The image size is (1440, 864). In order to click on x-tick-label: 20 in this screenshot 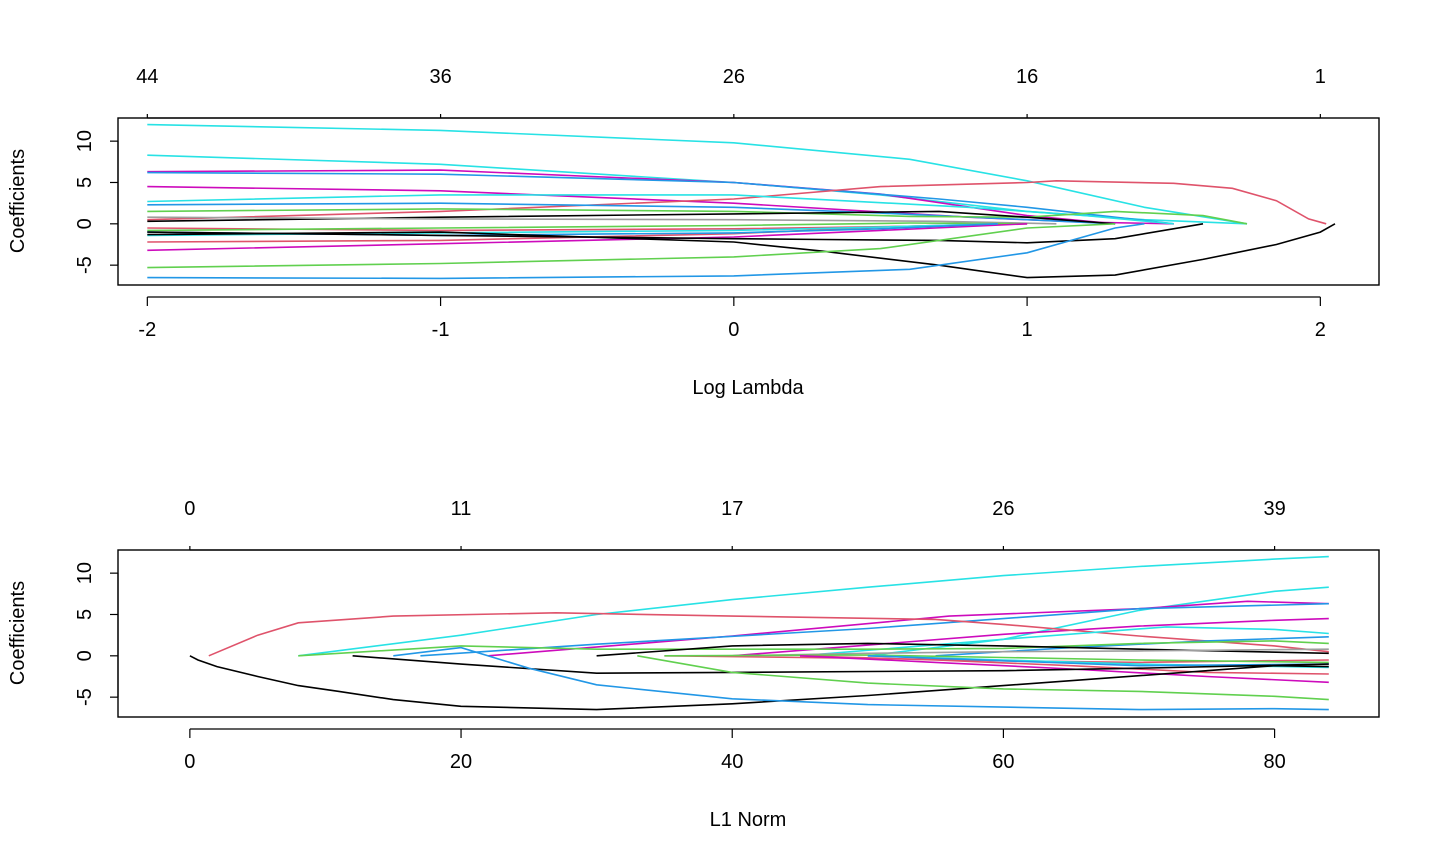, I will do `click(461, 762)`.